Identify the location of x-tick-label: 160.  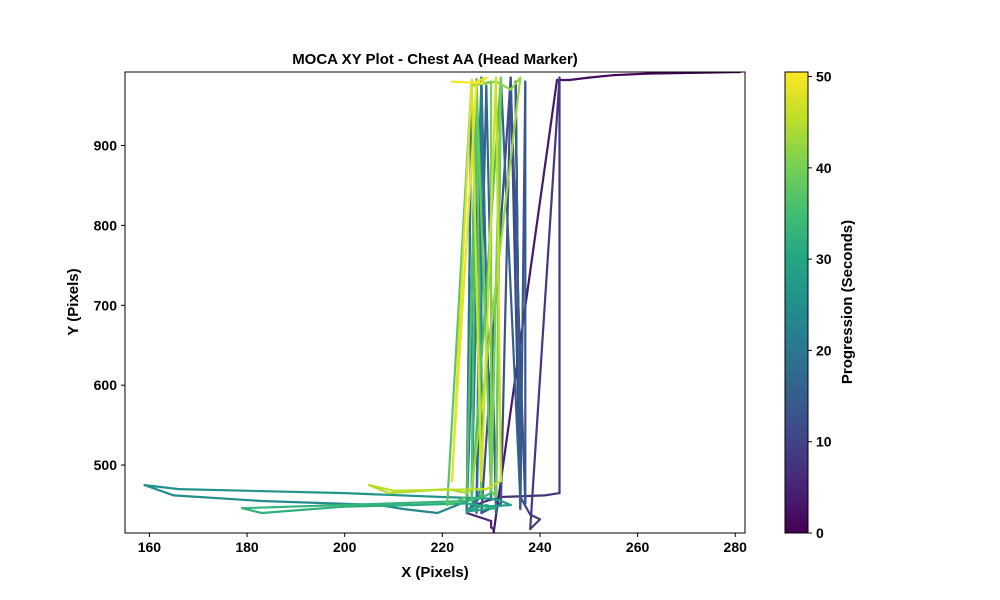
(150, 547).